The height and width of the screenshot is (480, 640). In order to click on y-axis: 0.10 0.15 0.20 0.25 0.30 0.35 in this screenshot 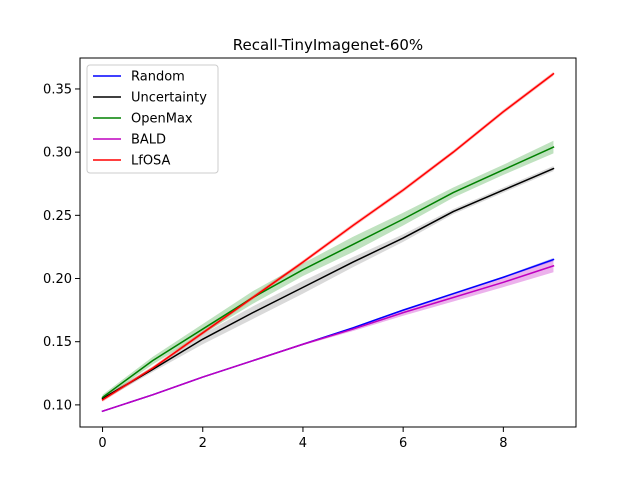, I will do `click(61, 247)`.